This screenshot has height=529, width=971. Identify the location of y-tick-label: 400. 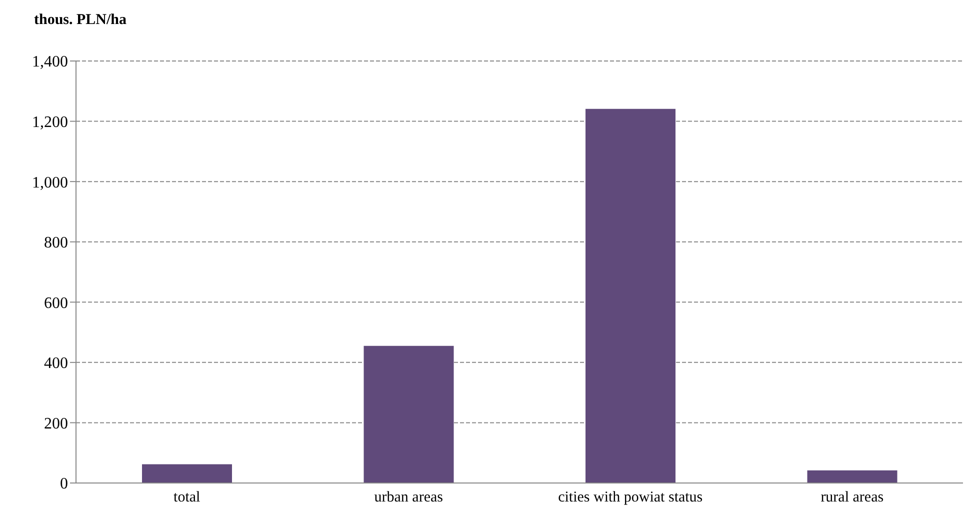
(56, 363).